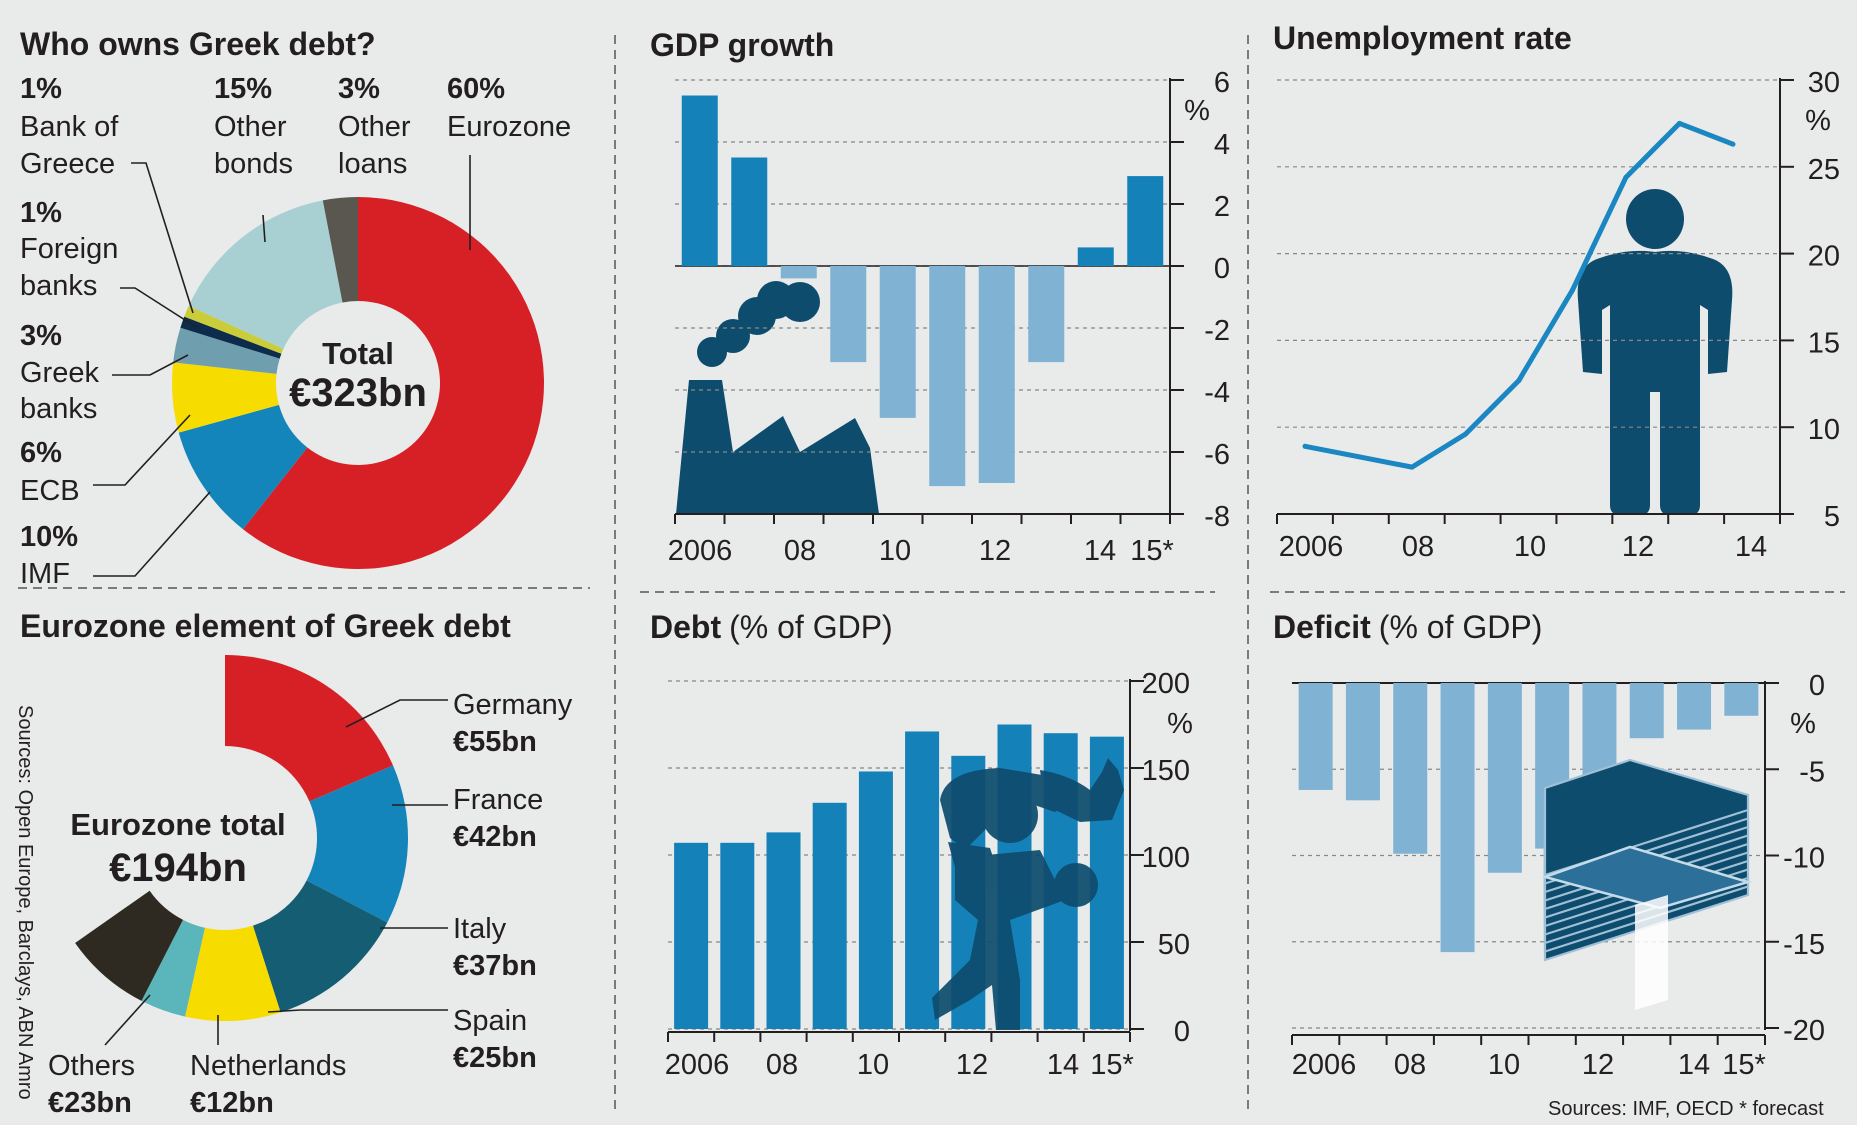  I want to click on value-italy: €37bn, so click(495, 966).